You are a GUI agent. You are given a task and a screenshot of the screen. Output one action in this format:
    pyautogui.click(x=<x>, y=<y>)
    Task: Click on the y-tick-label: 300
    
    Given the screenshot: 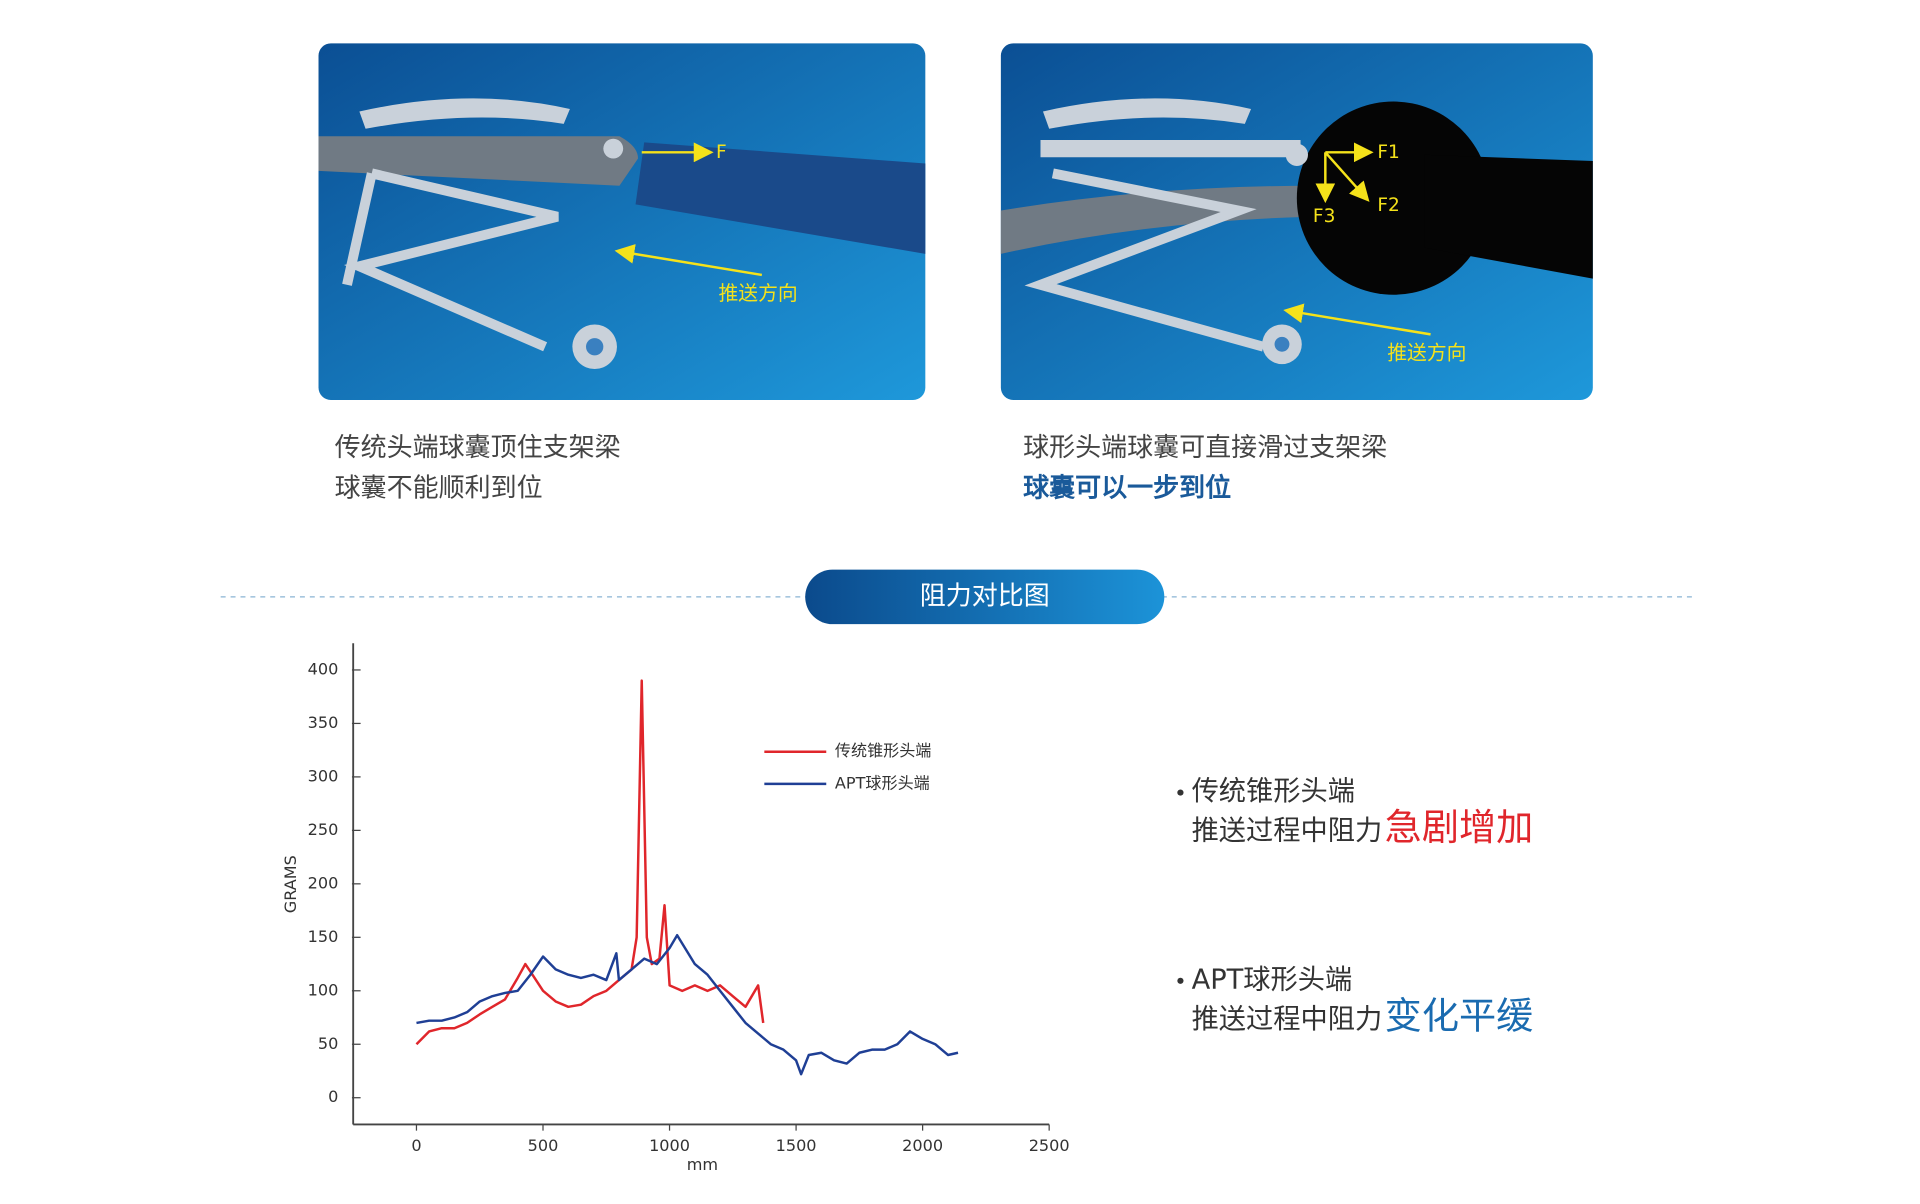 What is the action you would take?
    pyautogui.click(x=323, y=775)
    